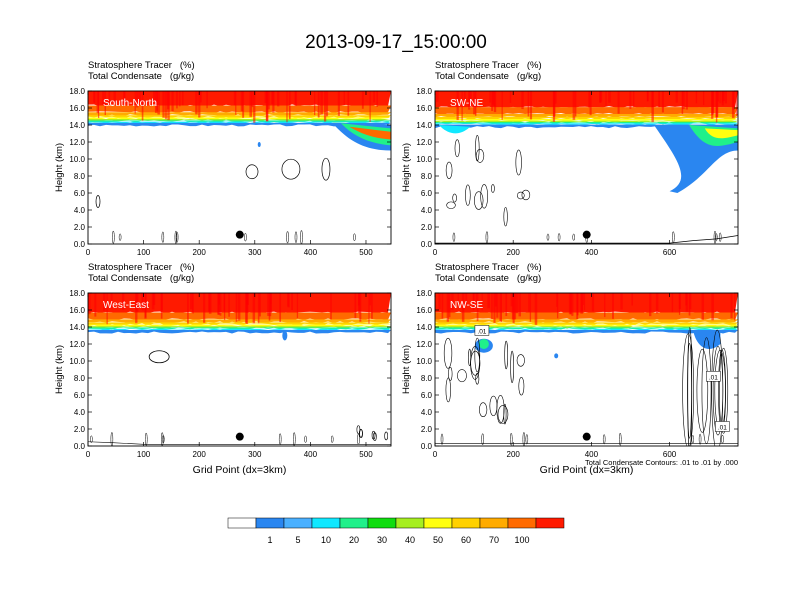  Describe the element at coordinates (396, 42) in the screenshot. I see `figure-title: 2013-09-17_15:00:00` at that location.